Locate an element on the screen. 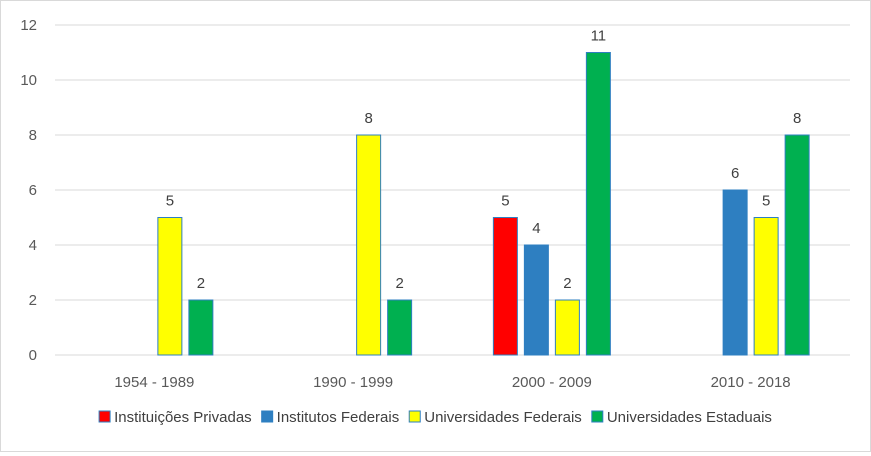 The width and height of the screenshot is (871, 456). legend-item: Instituições Privadas is located at coordinates (175, 417).